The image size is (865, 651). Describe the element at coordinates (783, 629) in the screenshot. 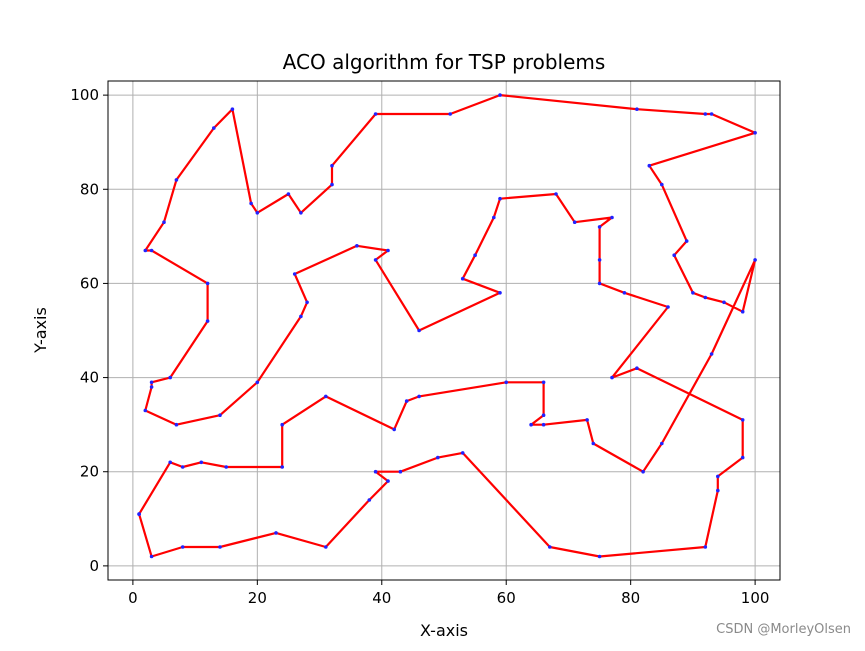

I see `watermark-text: CSDN @MorleyOlsen` at that location.